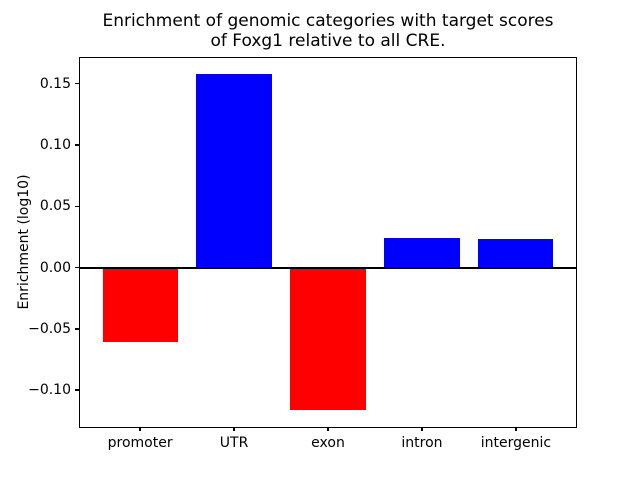 The height and width of the screenshot is (480, 640). What do you see at coordinates (422, 253) in the screenshot?
I see `bar-intron` at bounding box center [422, 253].